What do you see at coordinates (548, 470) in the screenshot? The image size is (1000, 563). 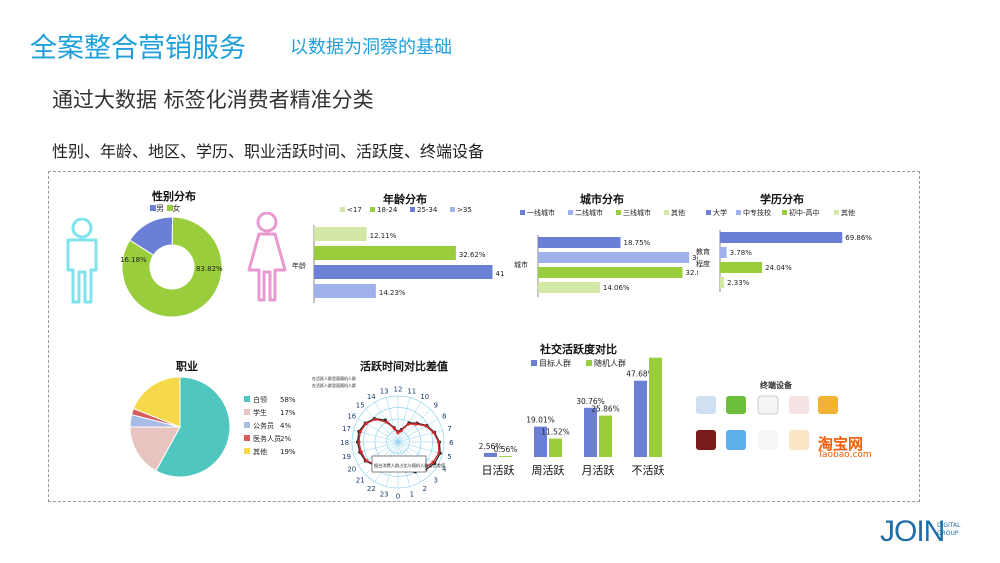 I see `category-label: 周活跃` at bounding box center [548, 470].